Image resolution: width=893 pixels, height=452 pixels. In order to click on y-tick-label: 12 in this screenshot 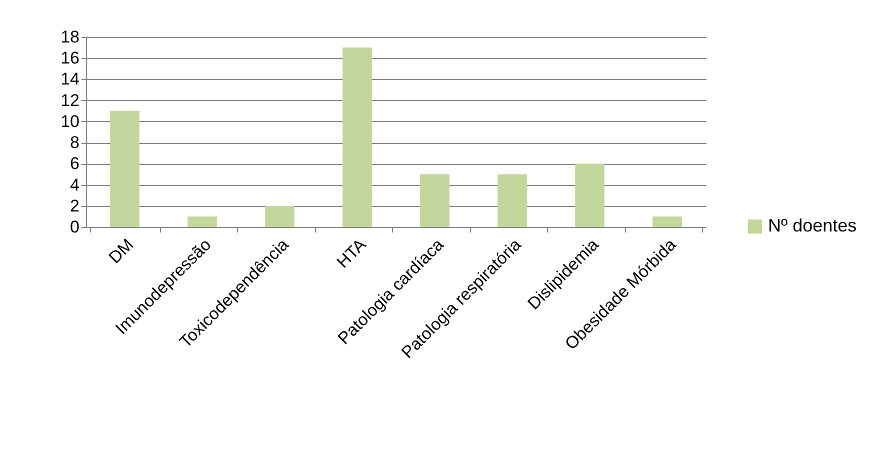, I will do `click(70, 100)`.